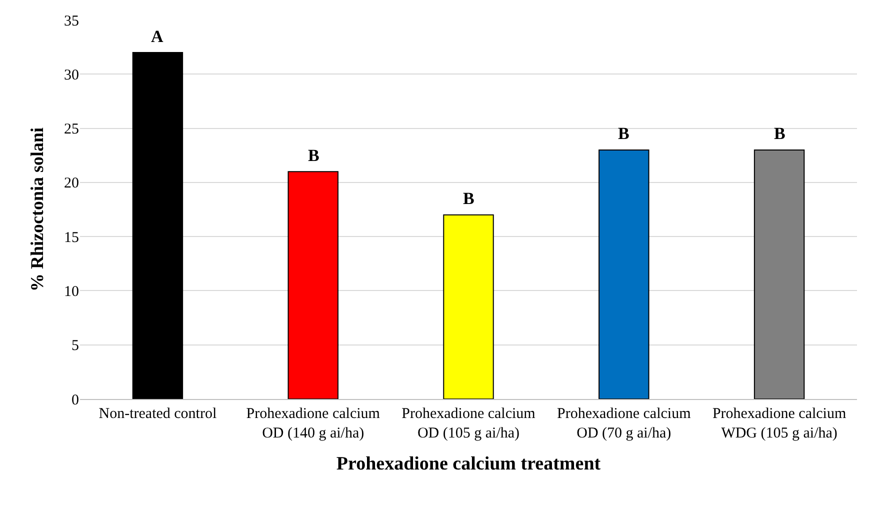 The image size is (877, 519). Describe the element at coordinates (779, 424) in the screenshot. I see `x-tick-label: Prohexadione calcium WDG (105 g ai/ha)` at that location.